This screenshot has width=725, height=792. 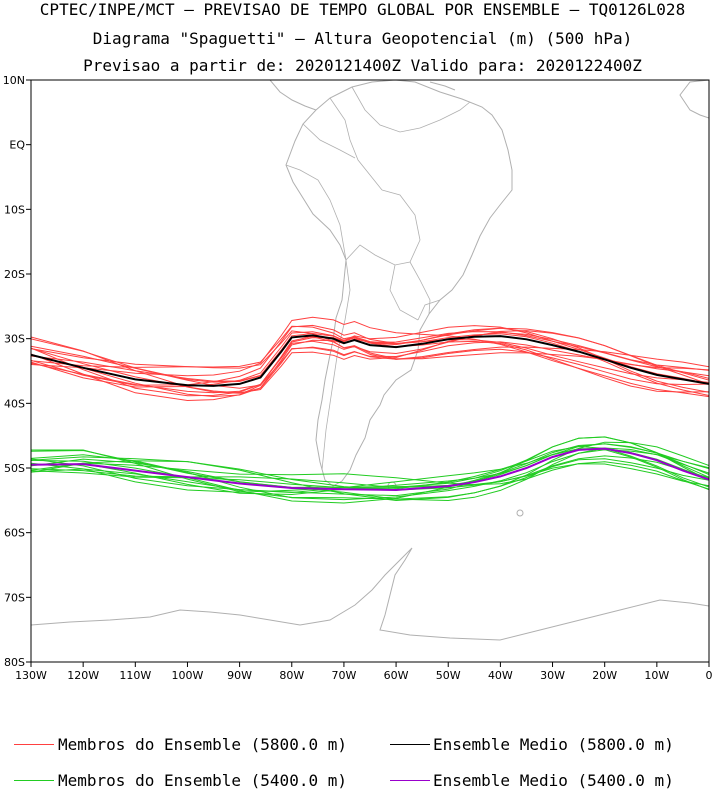 I want to click on lat-tick-label: 30S, so click(x=14, y=339).